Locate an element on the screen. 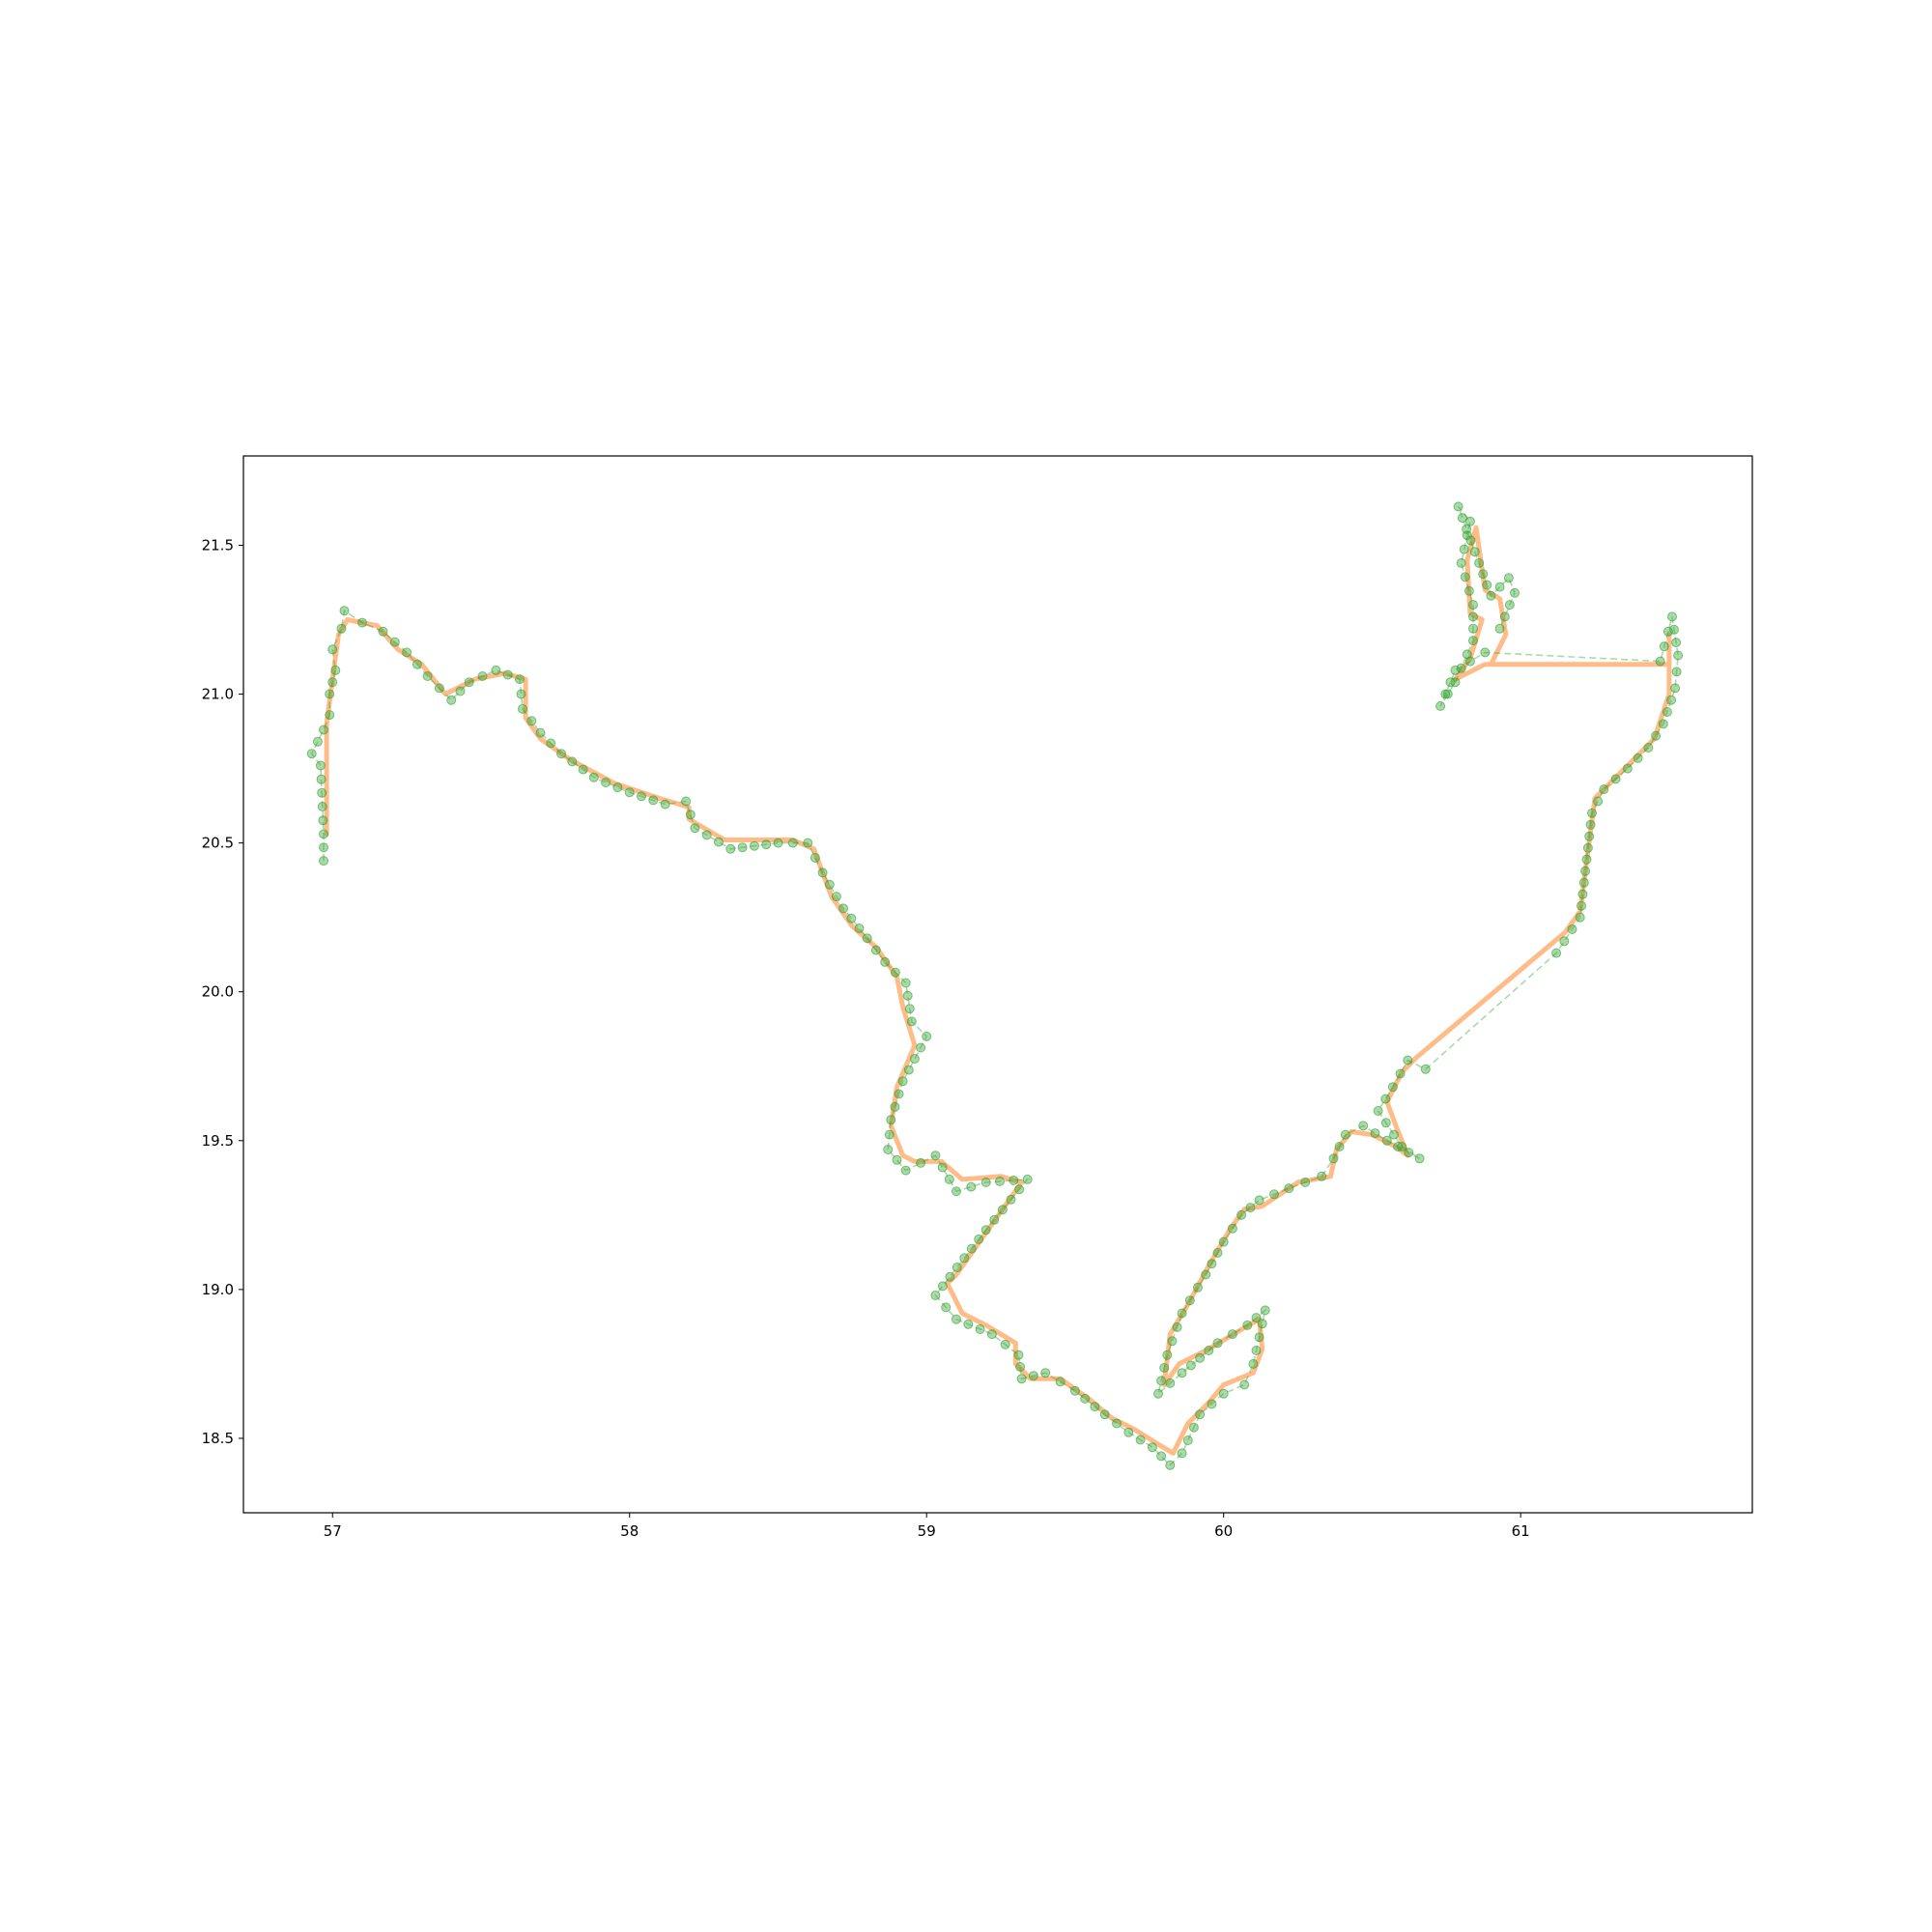 This screenshot has width=1932, height=1932. x-tick-label: 58 is located at coordinates (629, 1531).